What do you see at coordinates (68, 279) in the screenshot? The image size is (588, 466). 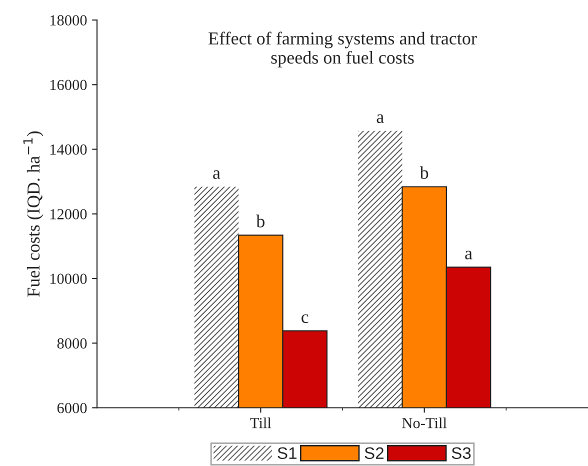 I see `y-tick-label: 10000` at bounding box center [68, 279].